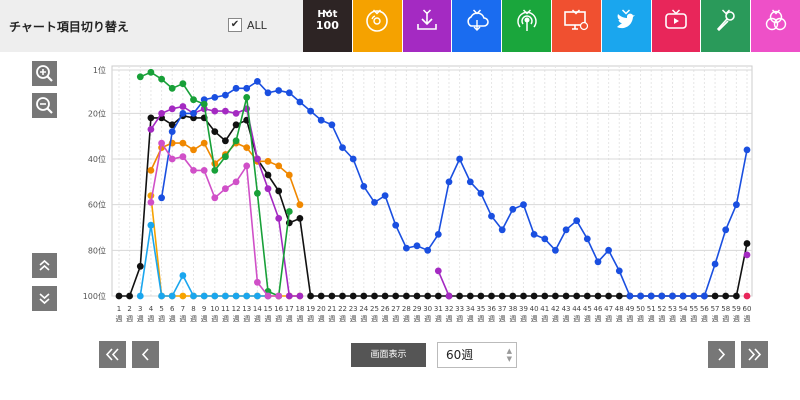 This screenshot has height=400, width=800. Describe the element at coordinates (477, 355) in the screenshot. I see `weeks-select: 60週 ▲ ▼` at that location.